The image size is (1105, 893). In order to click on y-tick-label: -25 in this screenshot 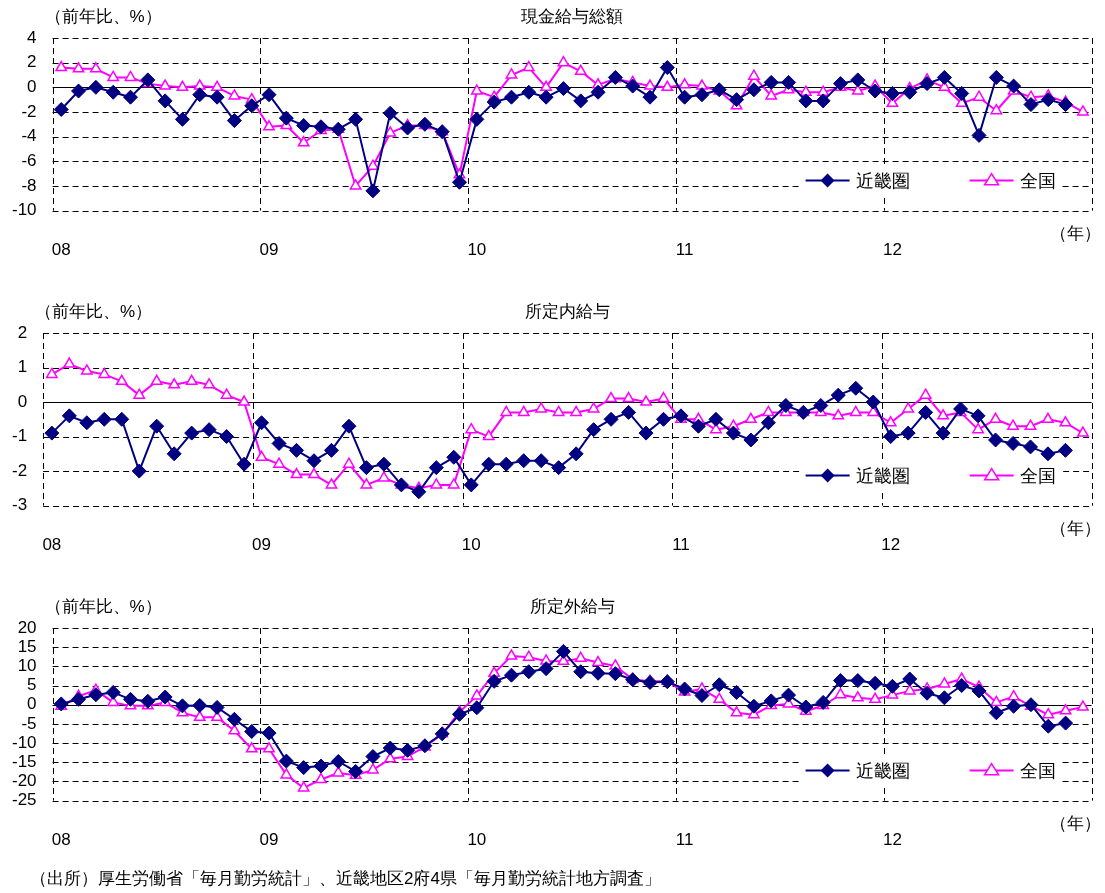, I will do `click(24, 800)`.